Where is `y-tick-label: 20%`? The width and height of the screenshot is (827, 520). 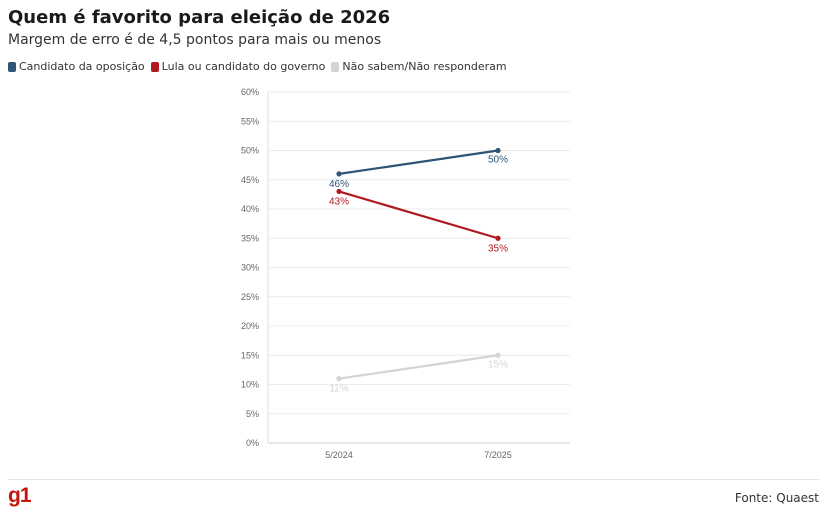 y-tick-label: 20% is located at coordinates (250, 326).